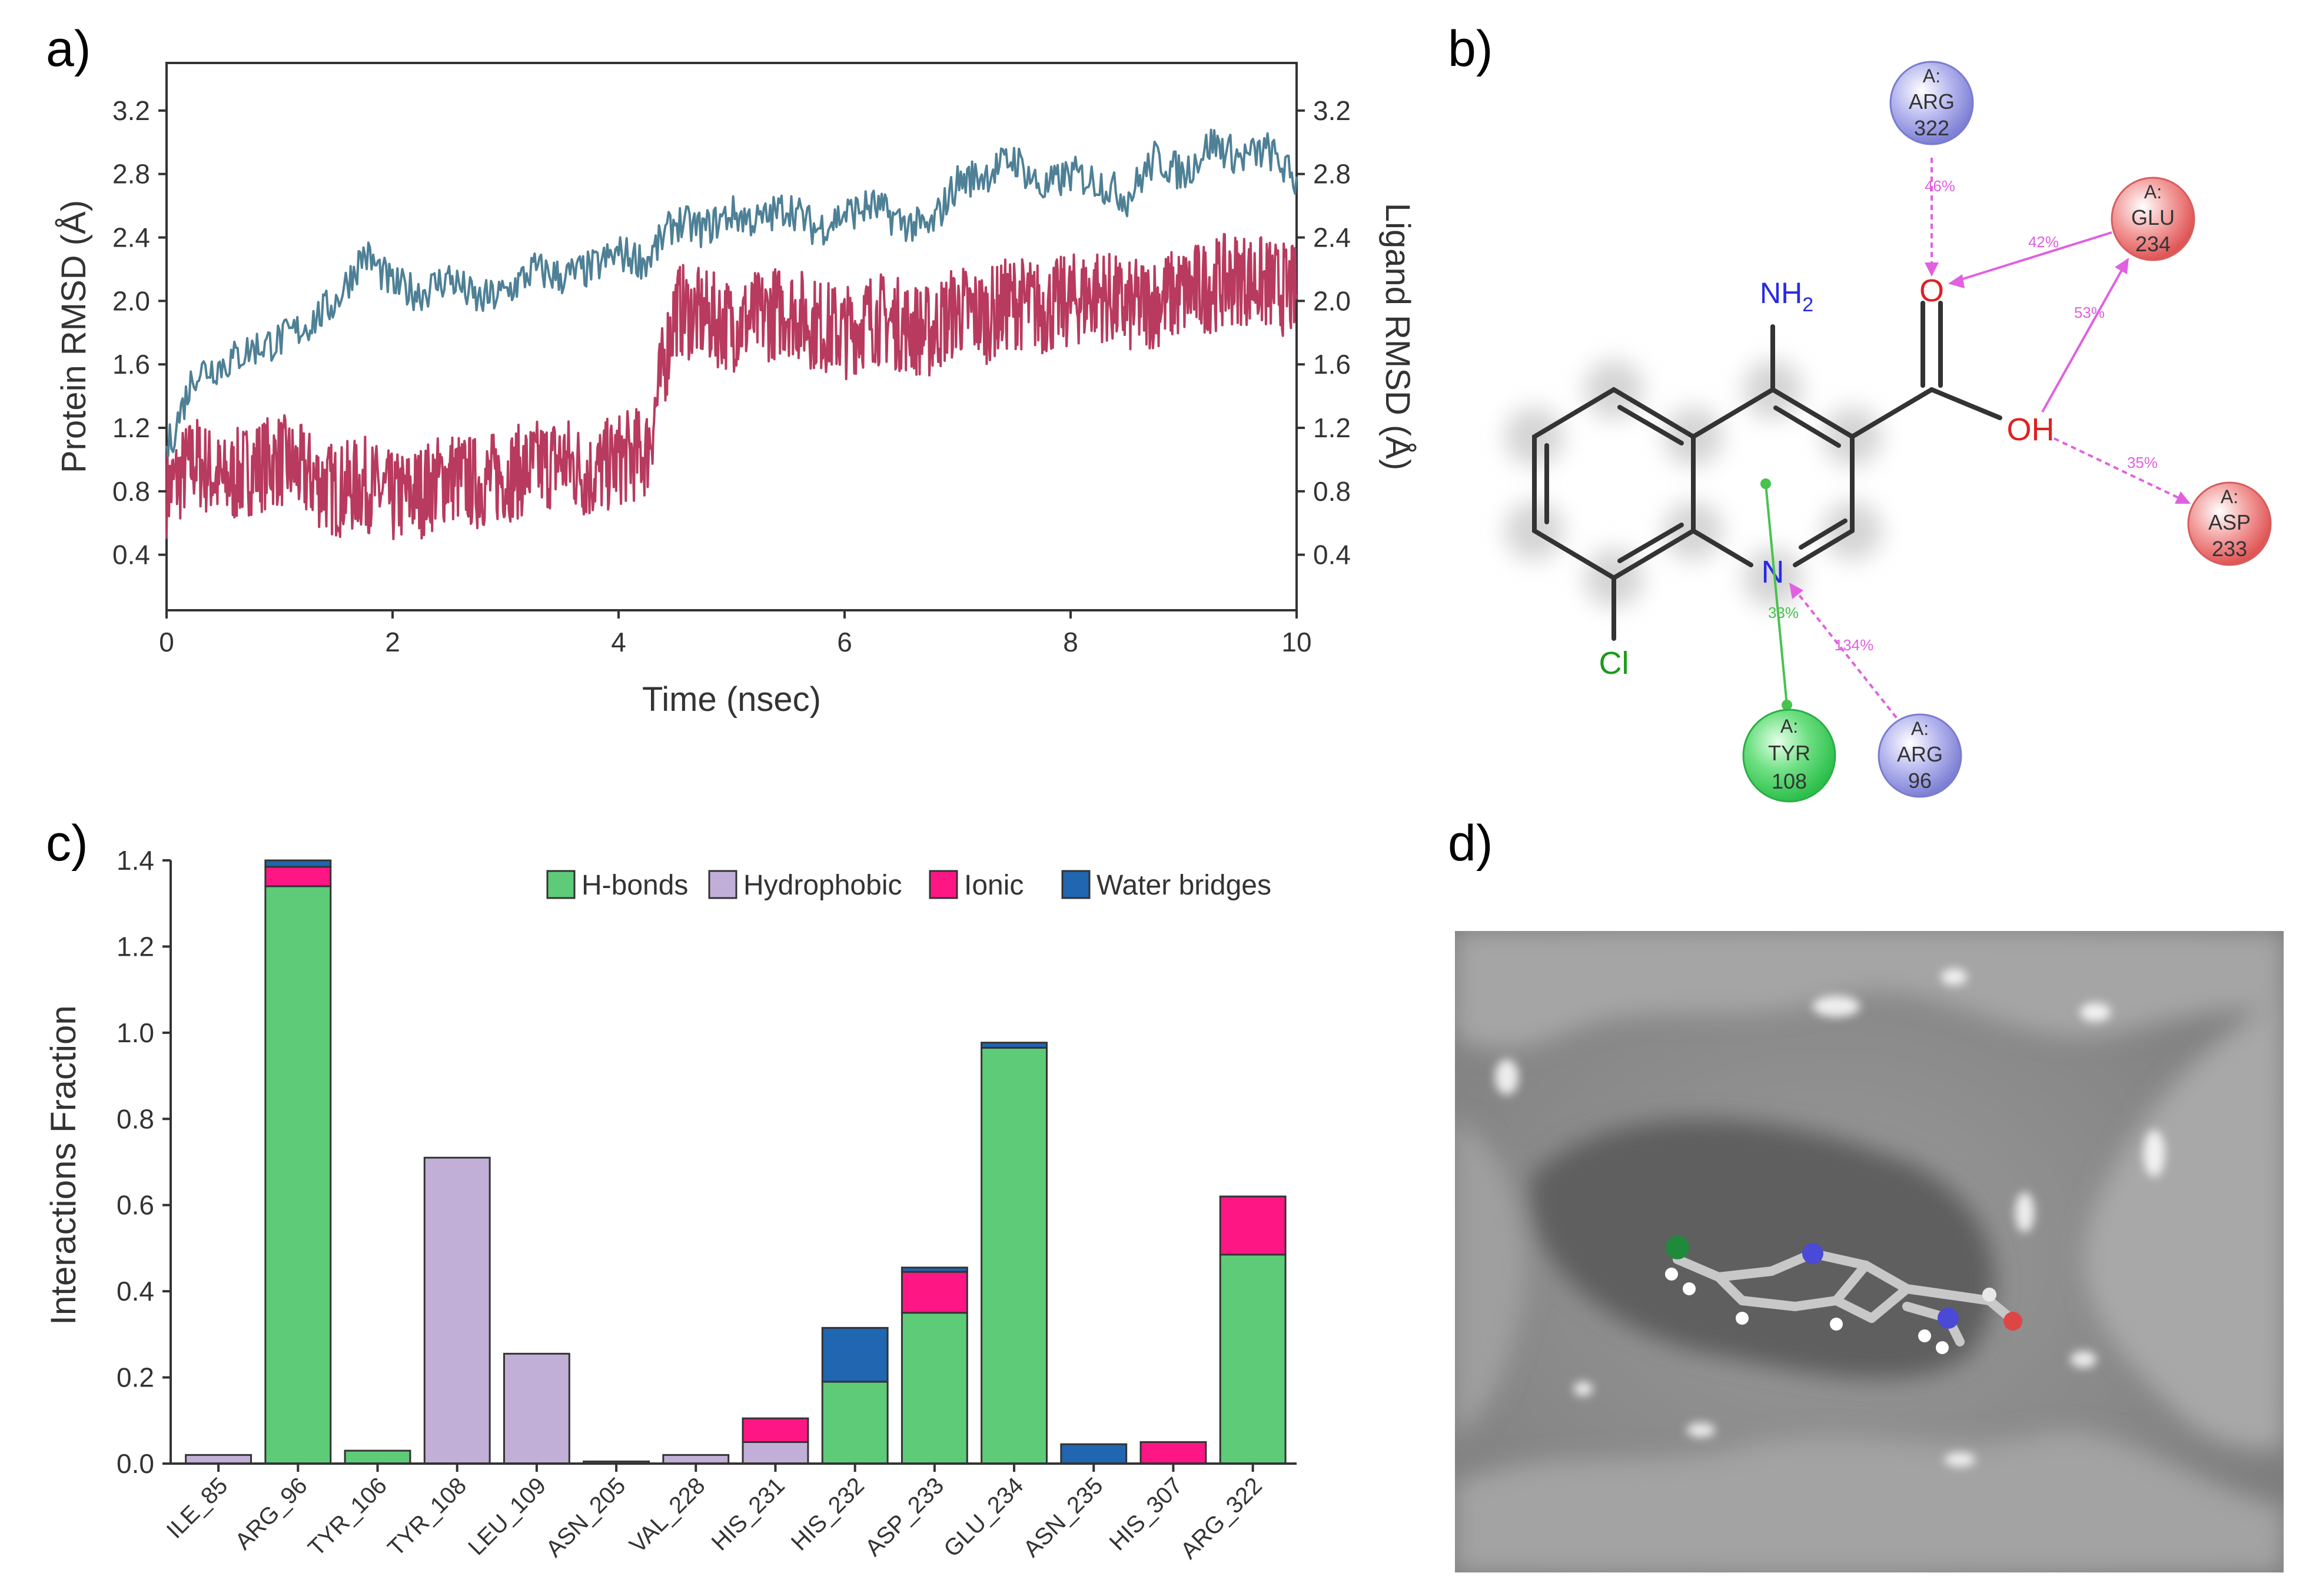 The image size is (2306, 1596). I want to click on rmsd-right-tick-label: 0.4, so click(1332, 555).